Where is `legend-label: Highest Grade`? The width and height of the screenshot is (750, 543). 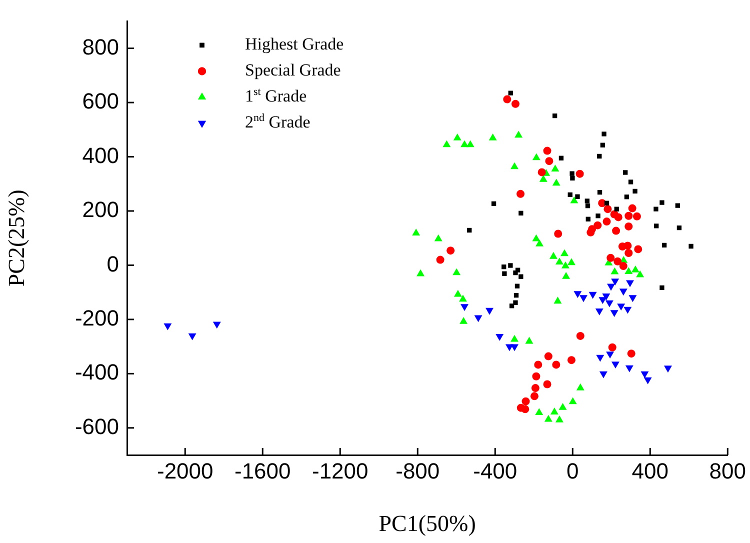 legend-label: Highest Grade is located at coordinates (294, 44).